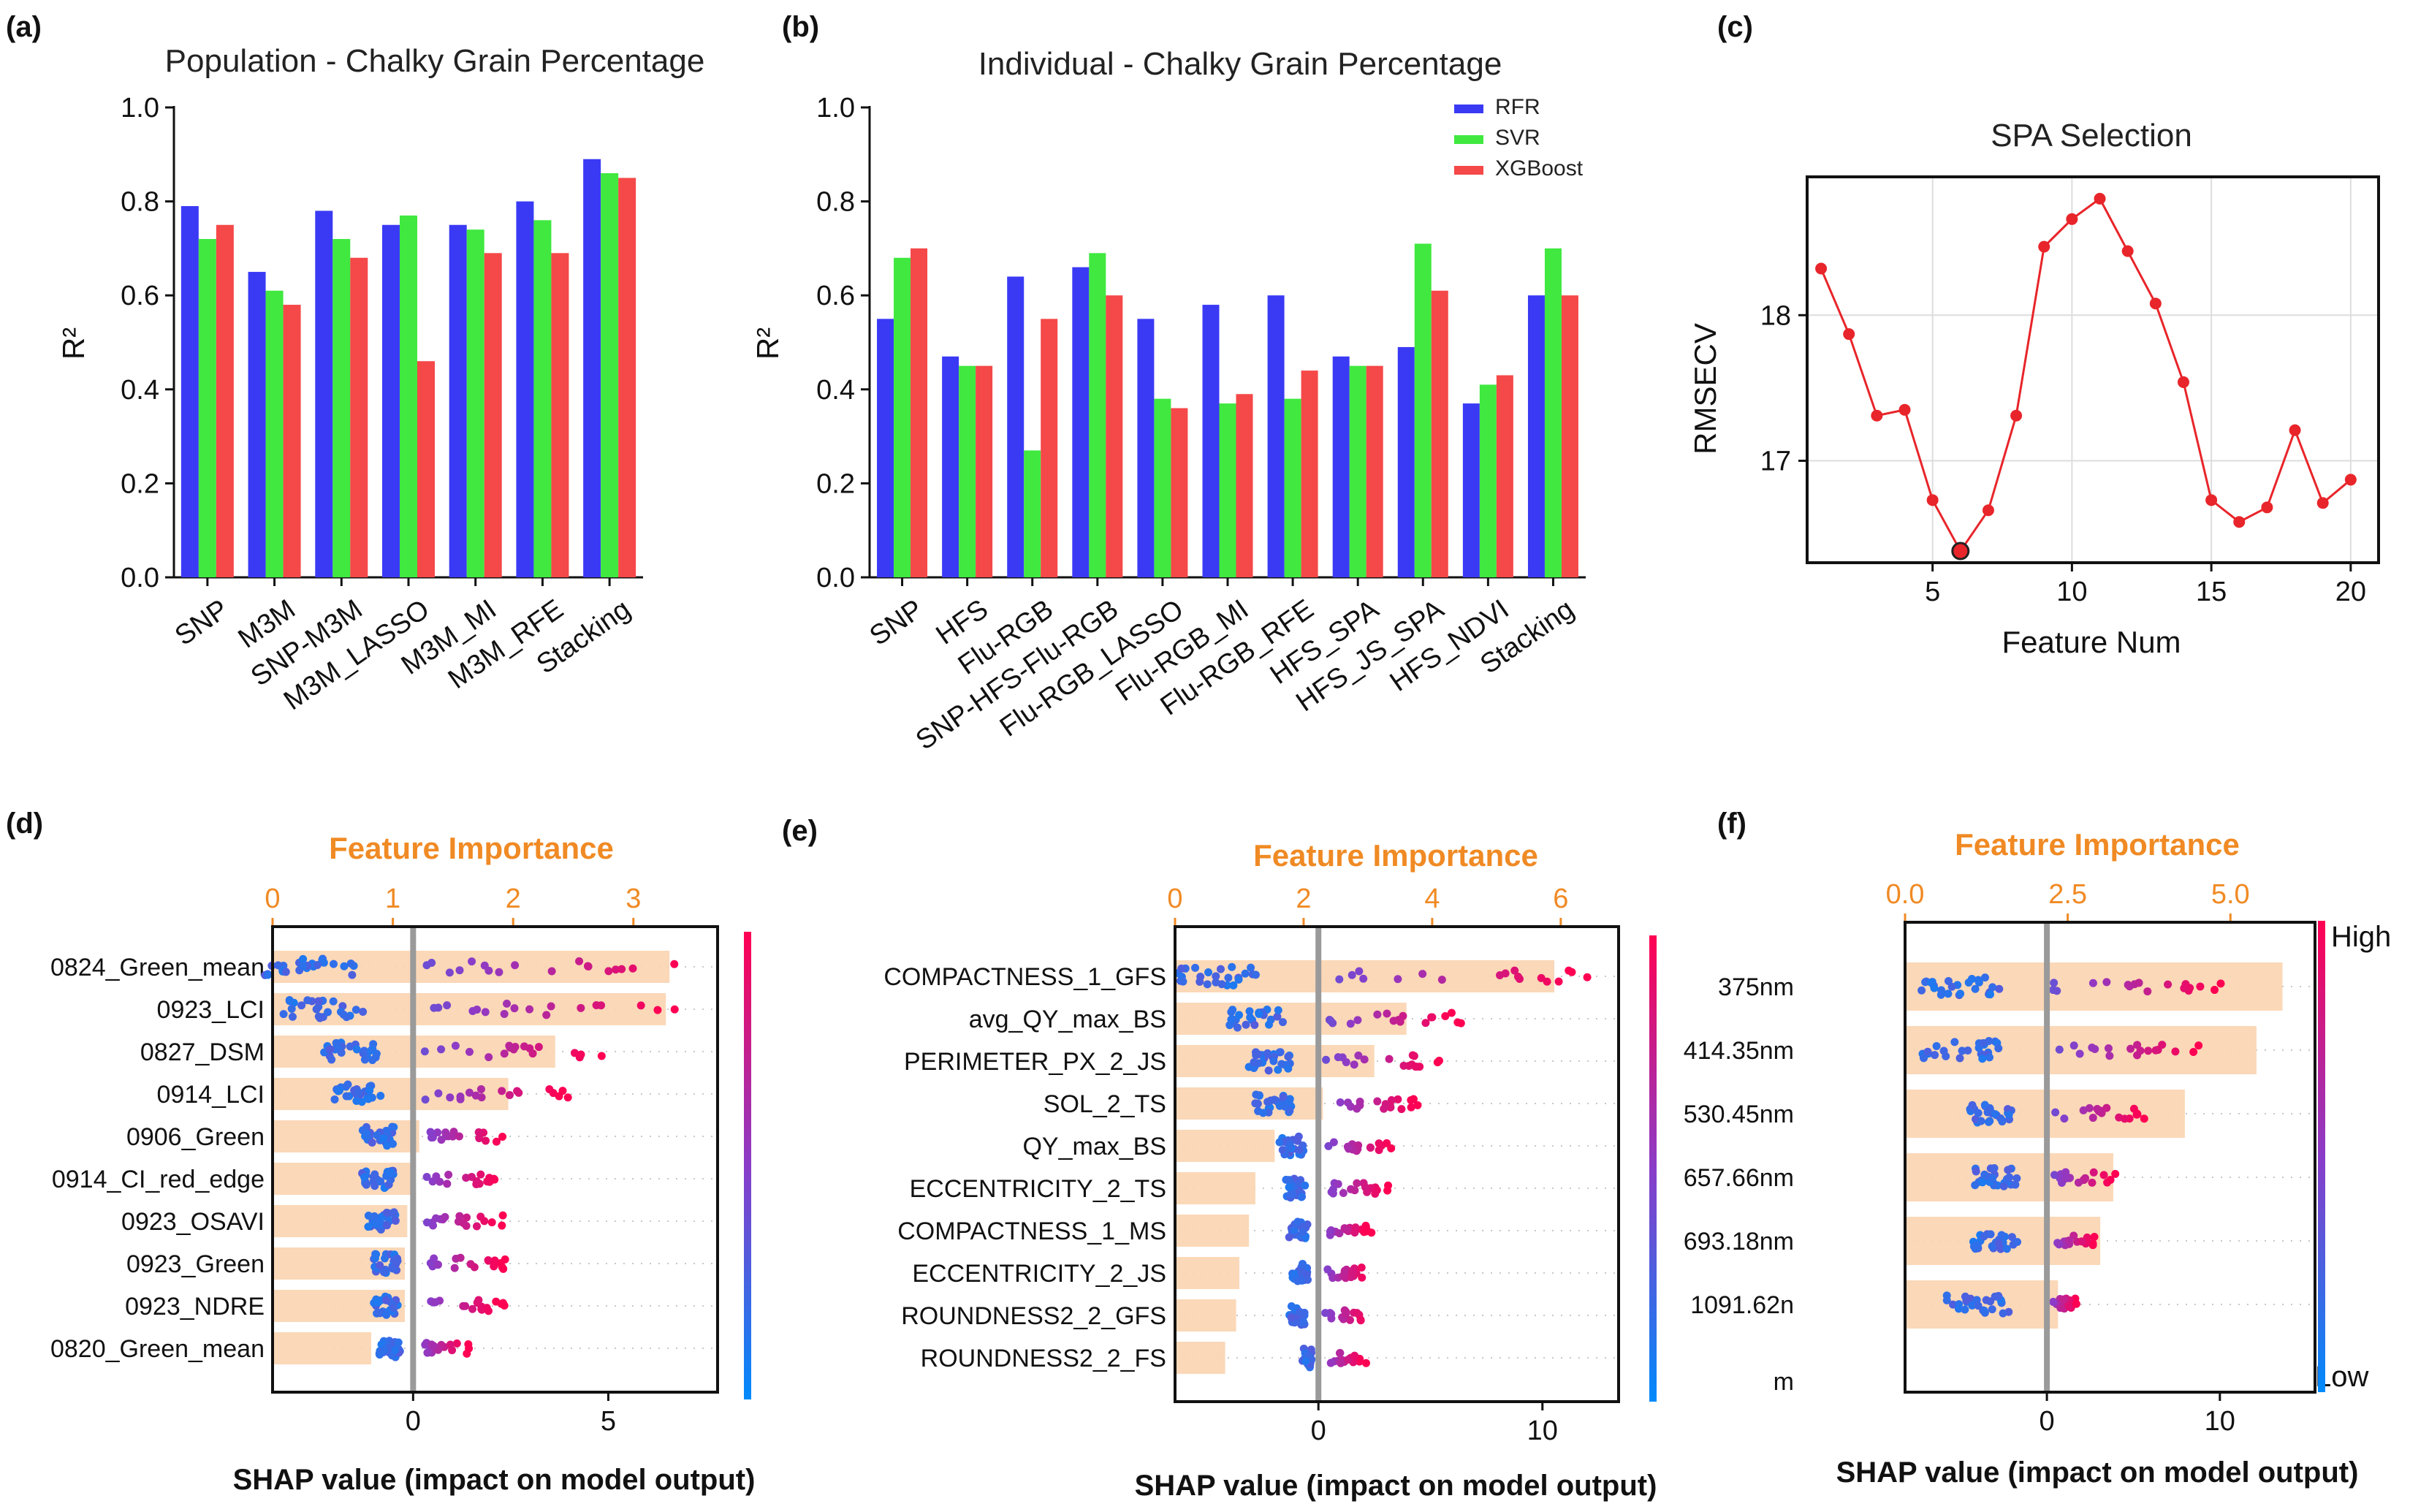 The width and height of the screenshot is (2410, 1512). I want to click on chart-f-feature-label: 414.35nm, so click(1739, 1051).